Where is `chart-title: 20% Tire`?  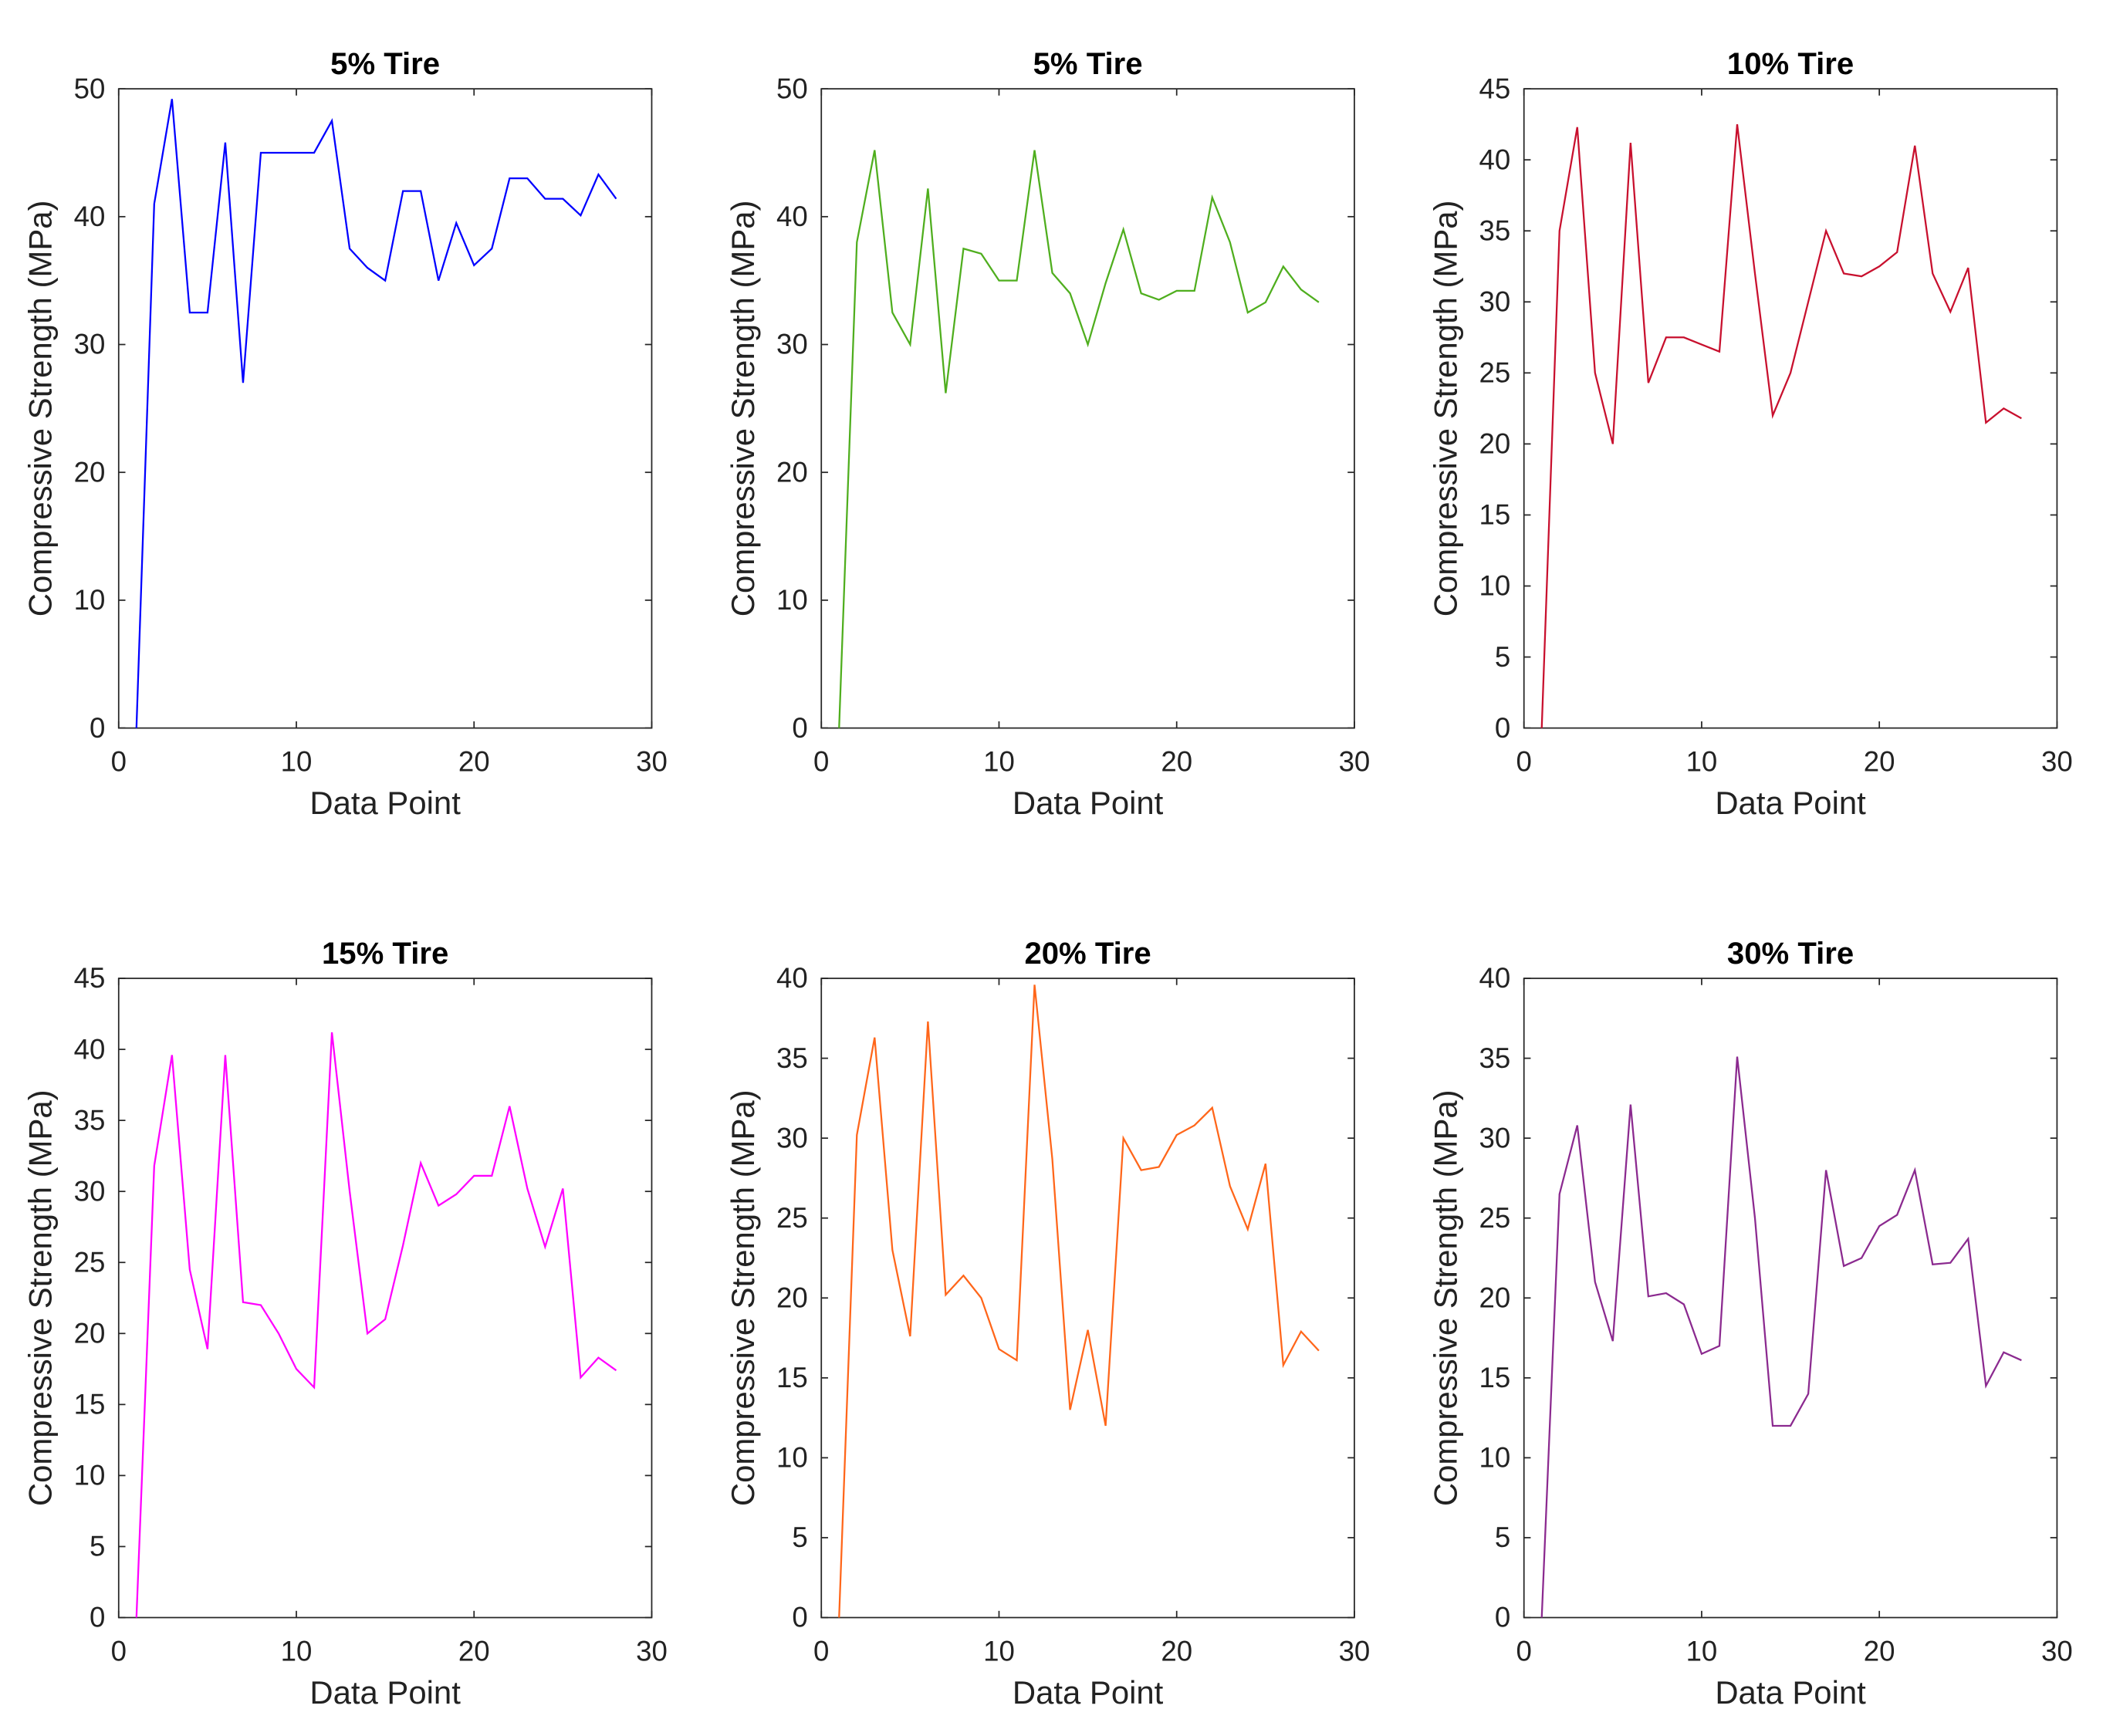
chart-title: 20% Tire is located at coordinates (1087, 954).